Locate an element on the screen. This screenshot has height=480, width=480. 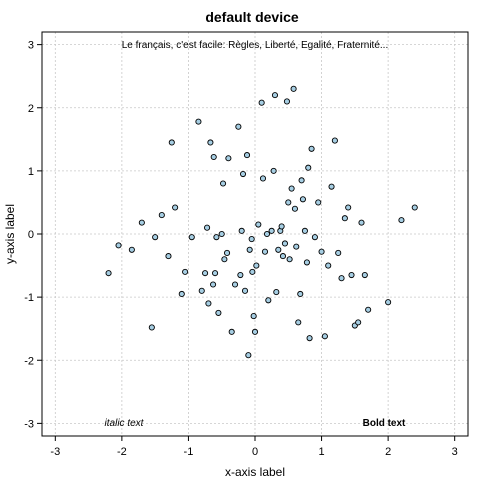
x-tick-label: -2 is located at coordinates (122, 452).